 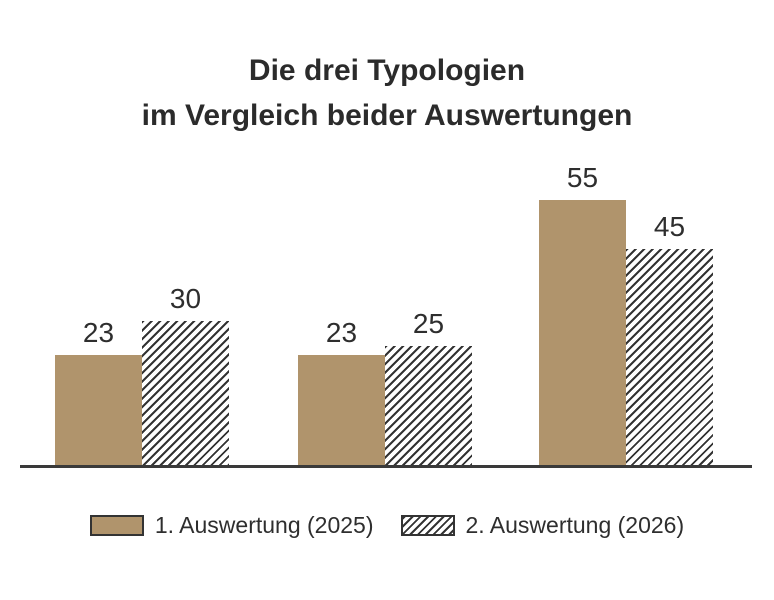 I want to click on bar-value-label: 30, so click(x=185, y=298).